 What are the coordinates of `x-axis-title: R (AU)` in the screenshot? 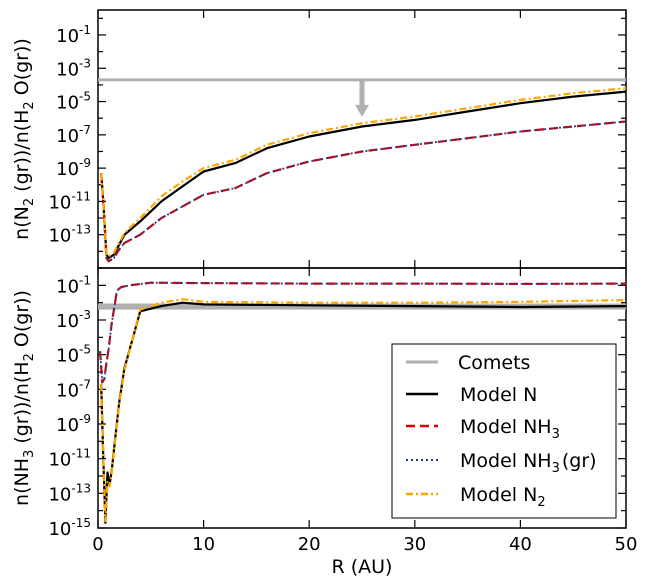 It's located at (362, 567).